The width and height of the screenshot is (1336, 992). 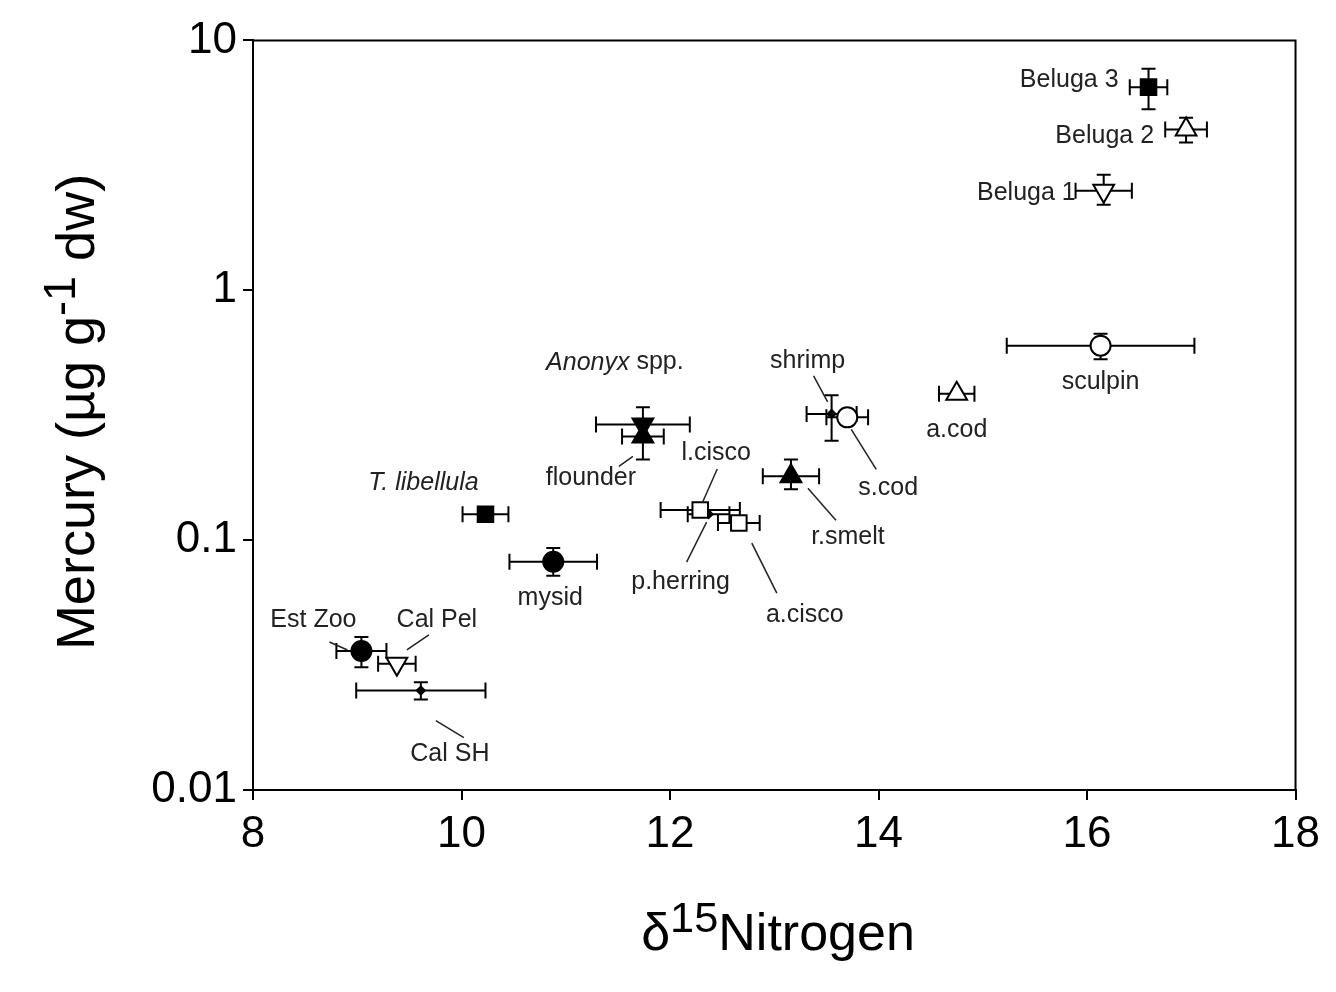 I want to click on y-tick-label: 0.01, so click(x=194, y=787).